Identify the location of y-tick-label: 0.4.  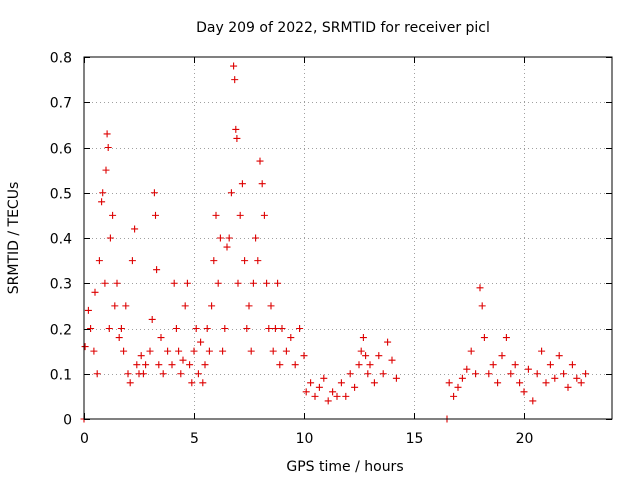
(61, 240).